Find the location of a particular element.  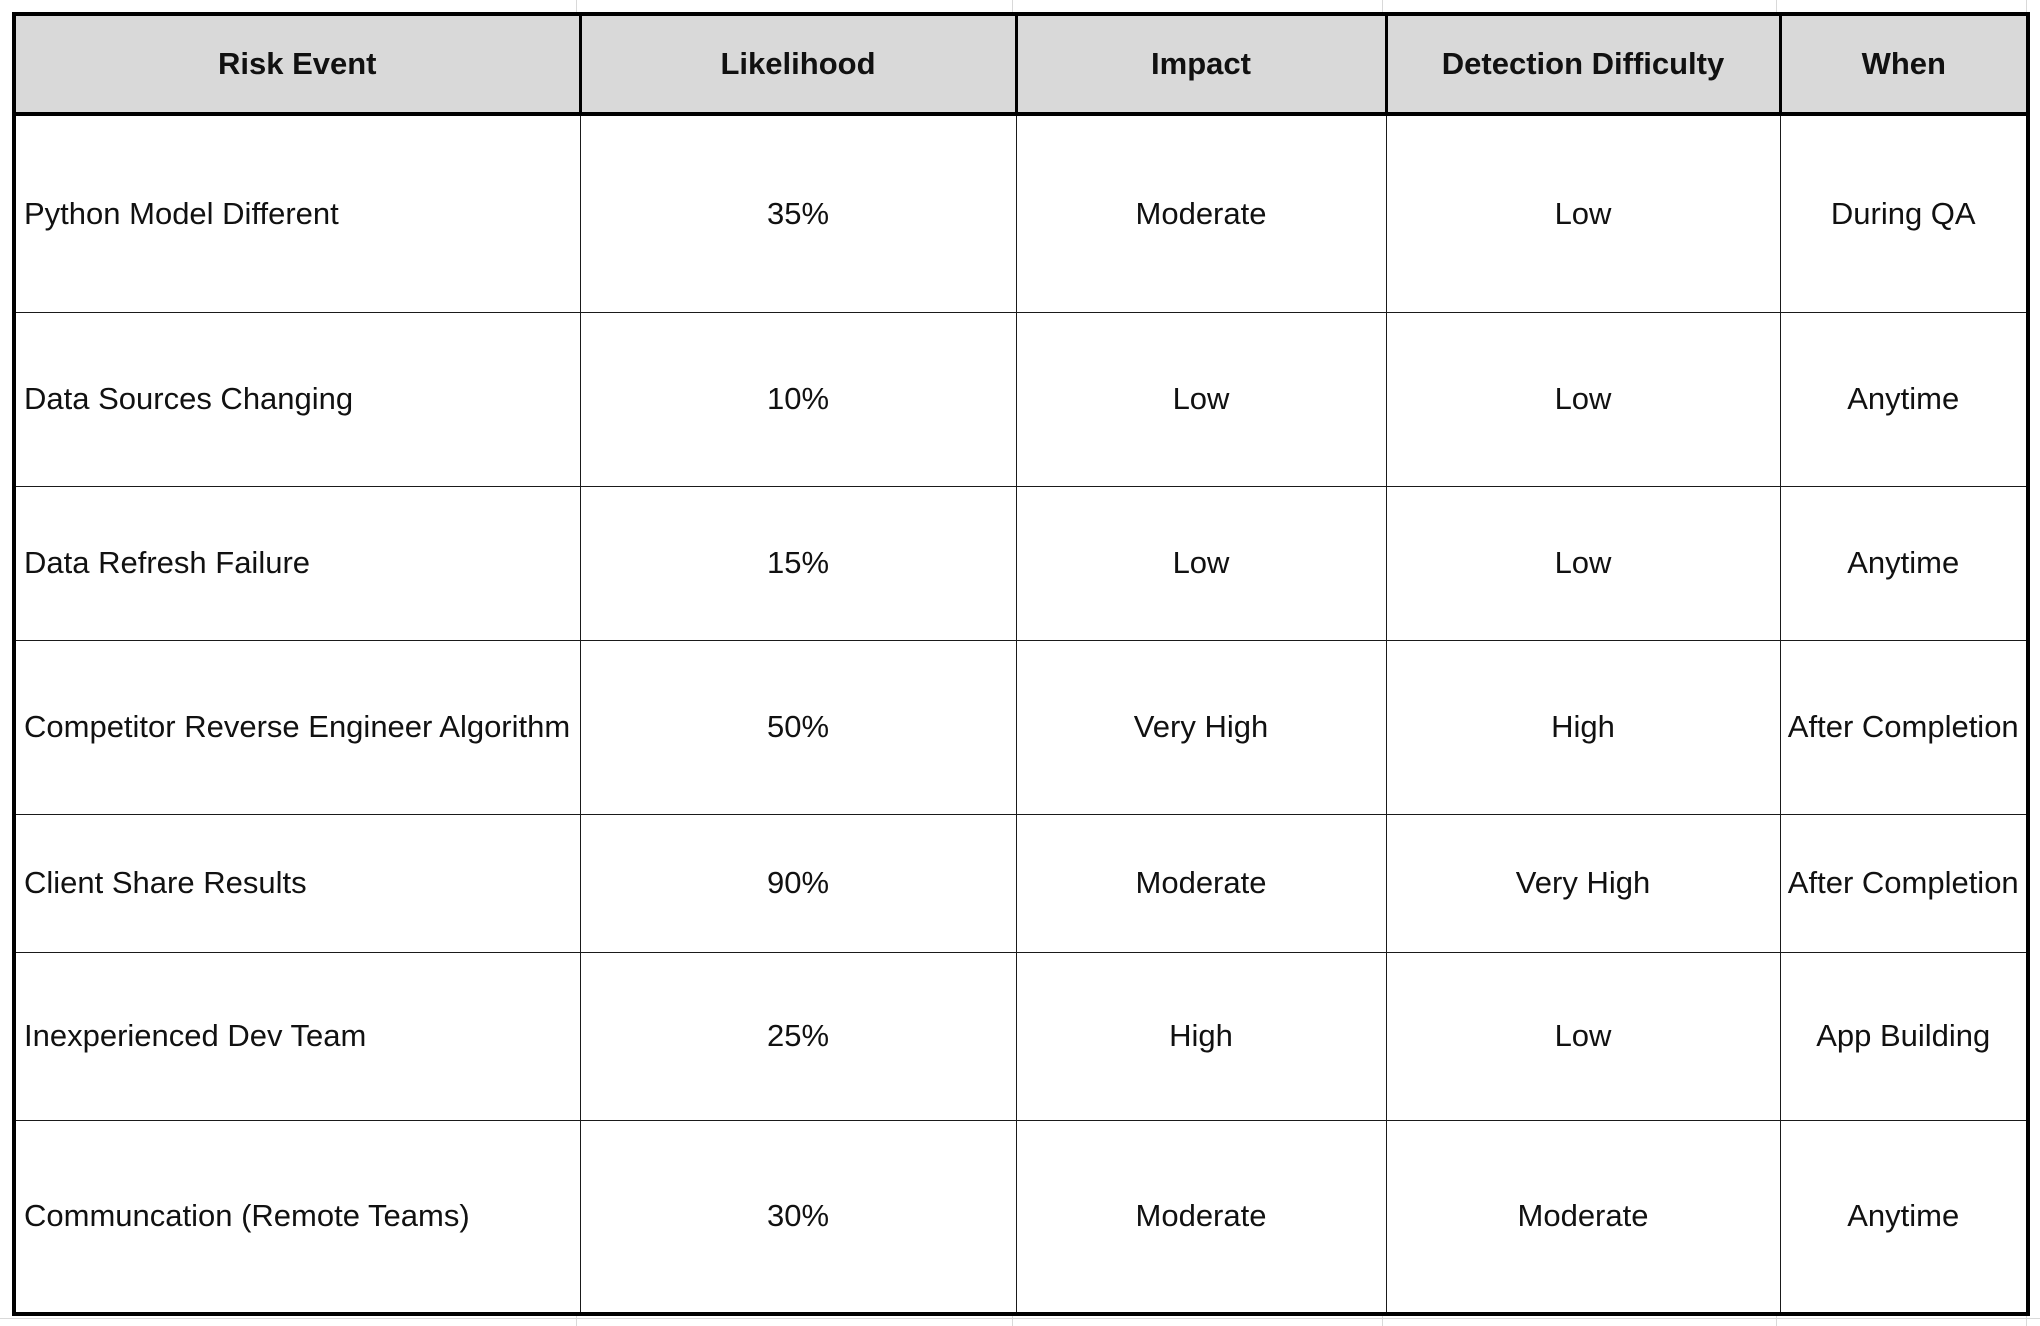

column-header-when: When is located at coordinates (1904, 64).